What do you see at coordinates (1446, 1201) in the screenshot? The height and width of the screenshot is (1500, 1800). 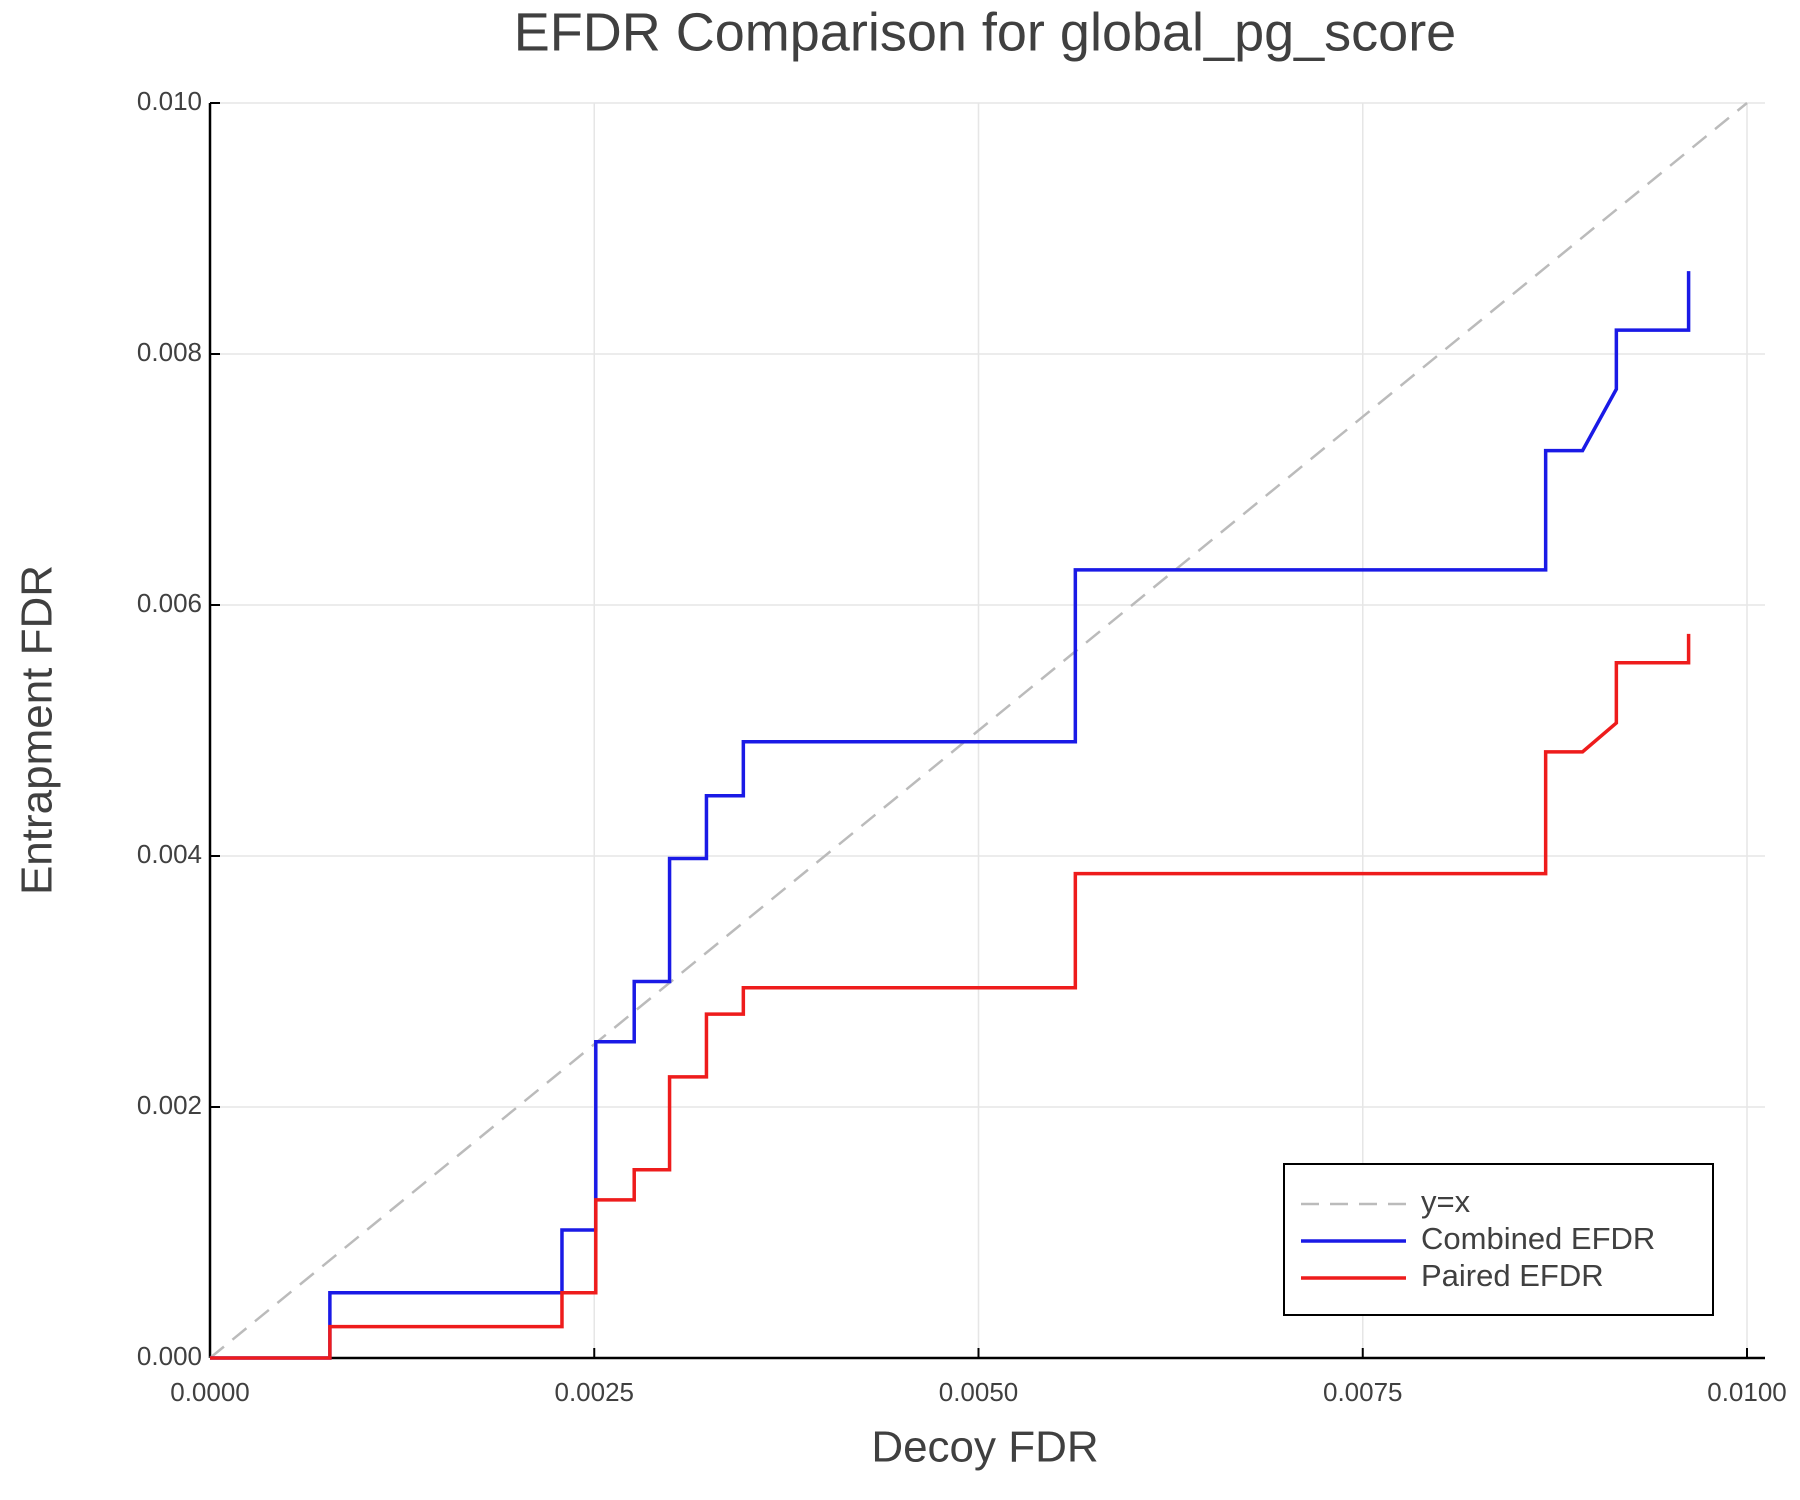 I see `legend-label: y=x` at bounding box center [1446, 1201].